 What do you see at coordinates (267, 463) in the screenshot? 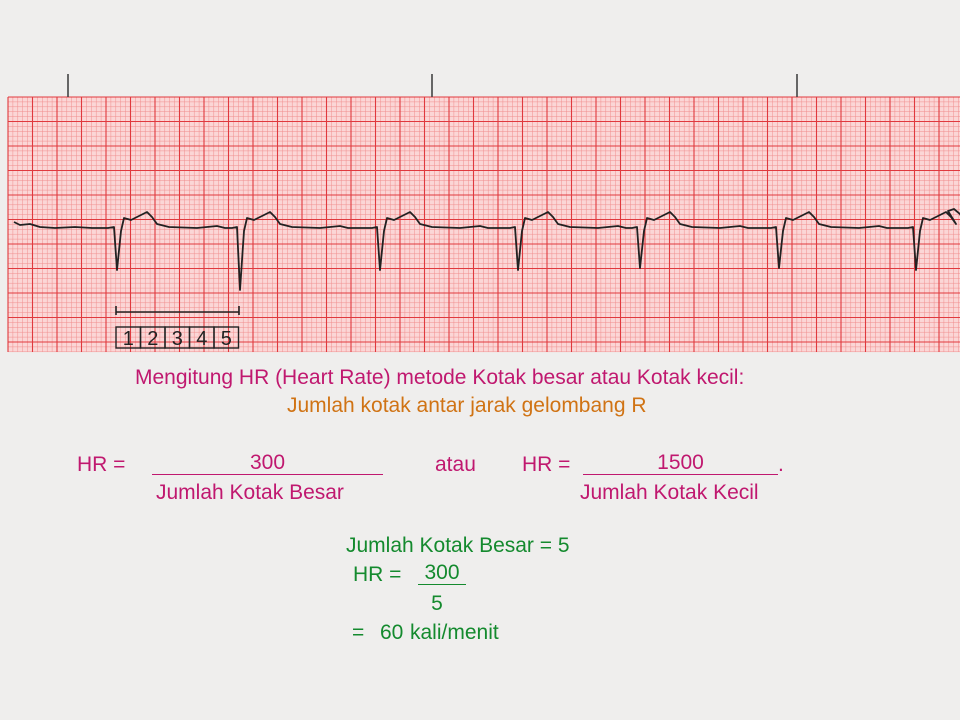
I see `formula-left-numerator: 300` at bounding box center [267, 463].